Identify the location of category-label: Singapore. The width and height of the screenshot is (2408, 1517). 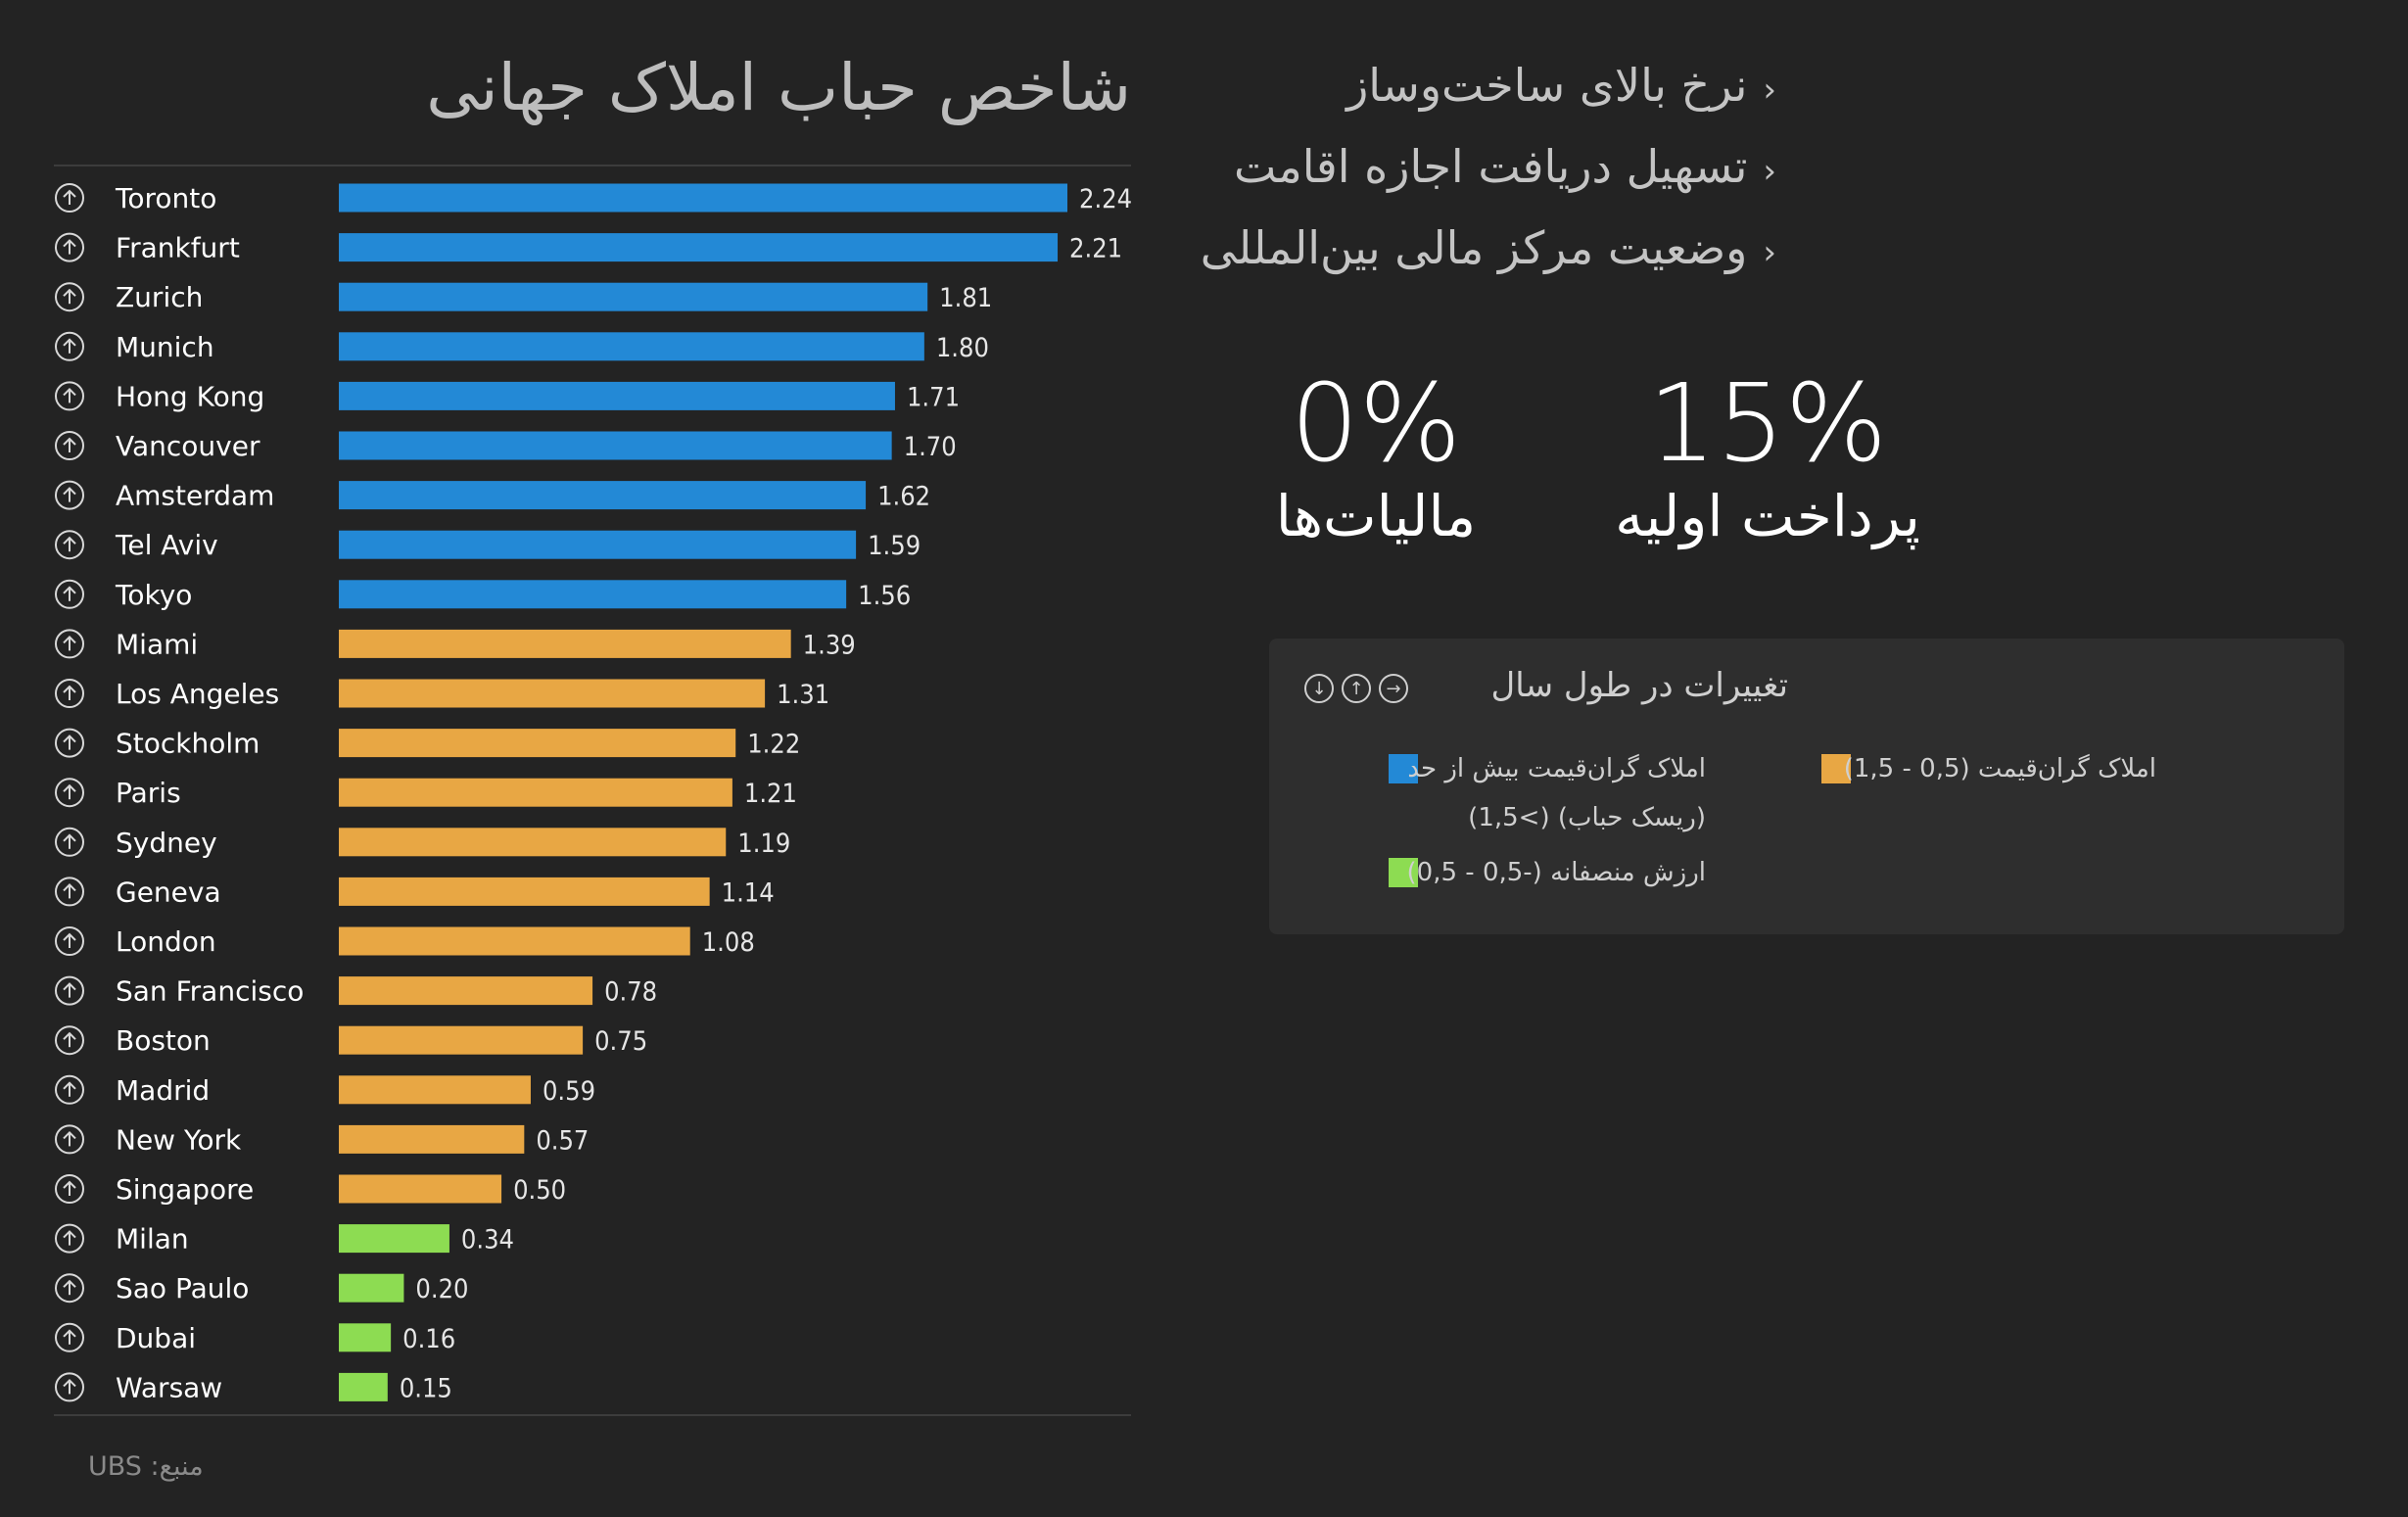
(185, 1189).